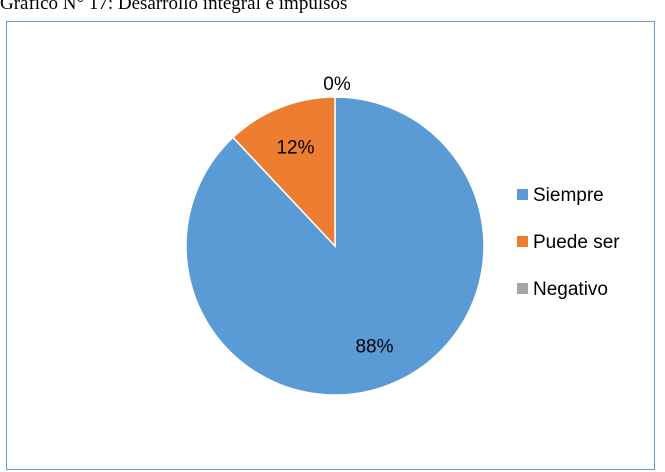 The width and height of the screenshot is (665, 472). What do you see at coordinates (570, 289) in the screenshot?
I see `legend-label-negativo: Negativo` at bounding box center [570, 289].